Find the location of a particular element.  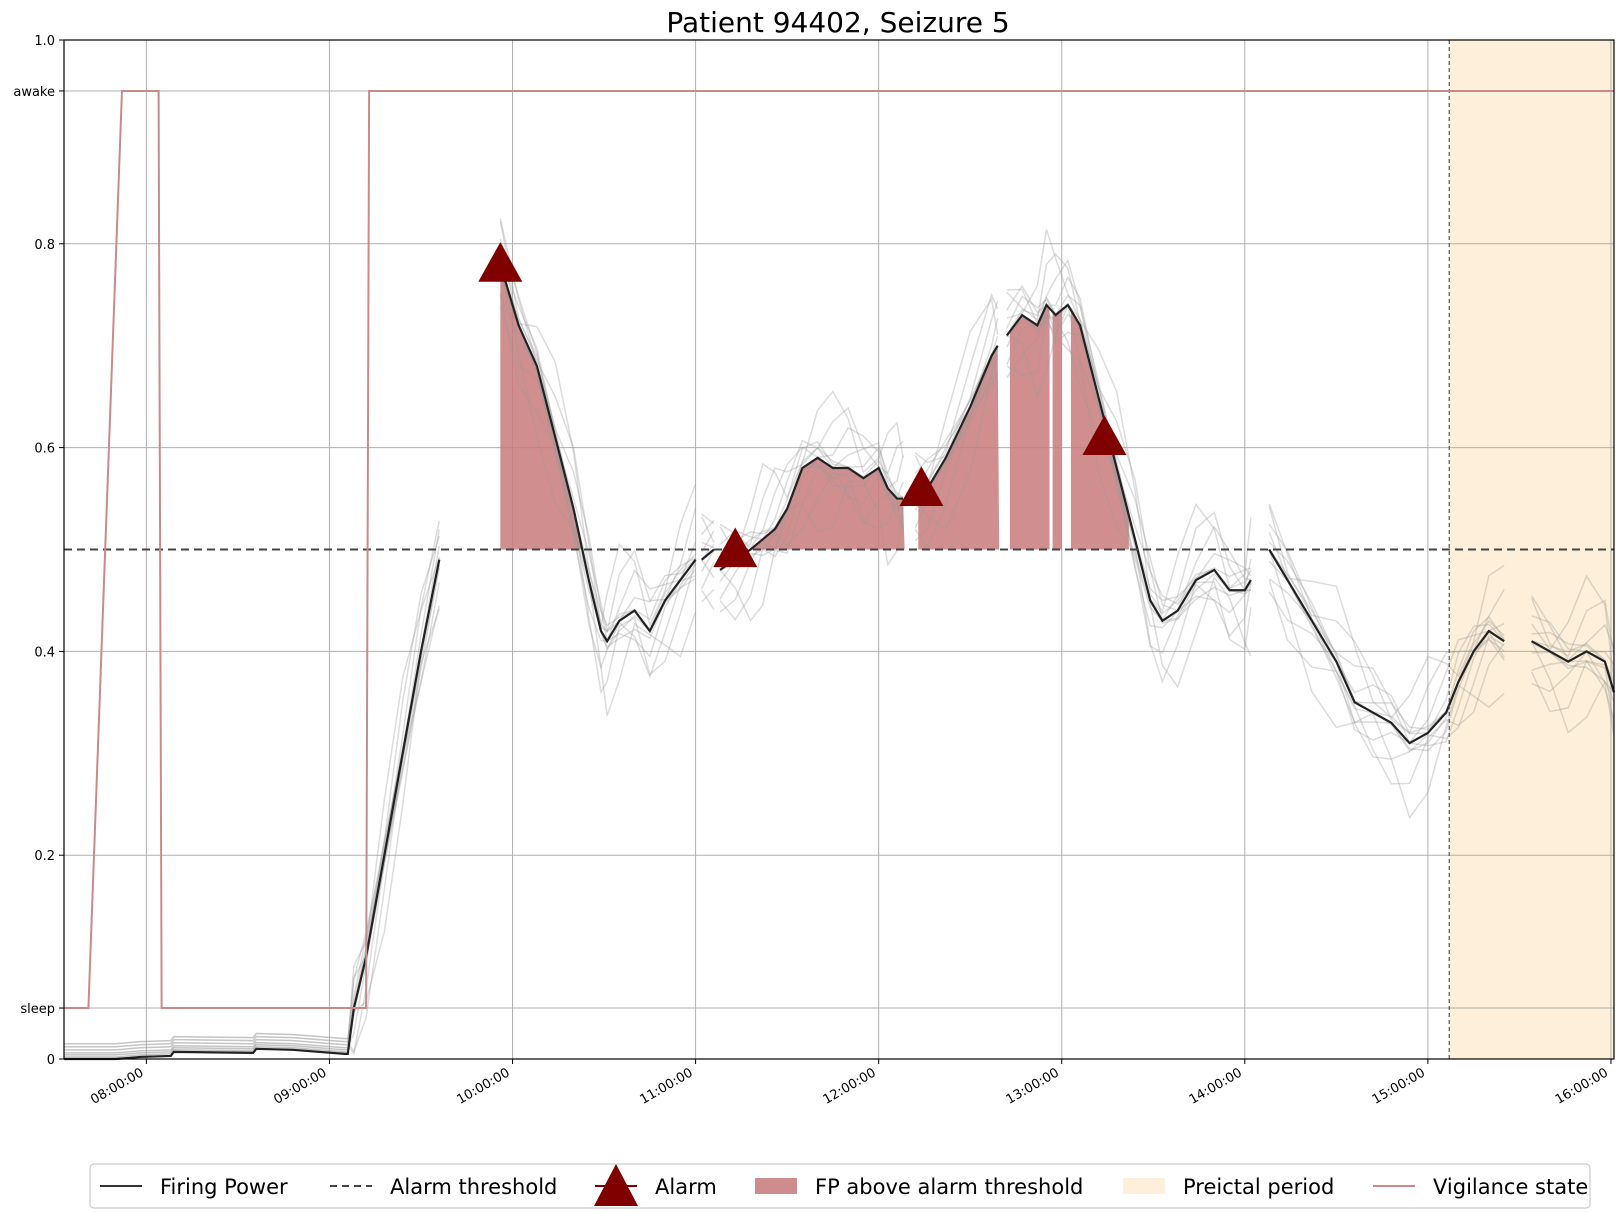

legend-label: FP above alarm threshold is located at coordinates (949, 1187).